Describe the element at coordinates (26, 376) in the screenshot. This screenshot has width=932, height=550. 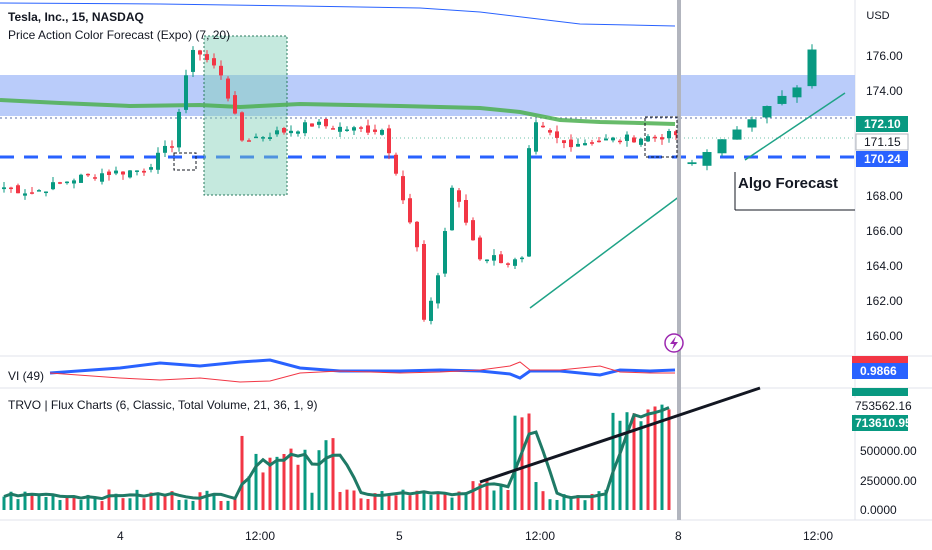
I see `vi-title: VI (49)` at that location.